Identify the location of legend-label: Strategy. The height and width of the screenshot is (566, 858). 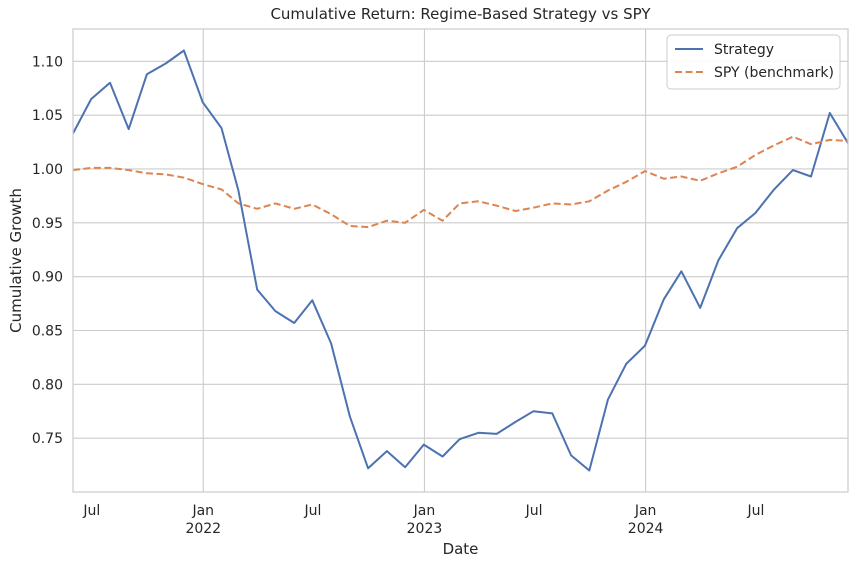
(744, 50).